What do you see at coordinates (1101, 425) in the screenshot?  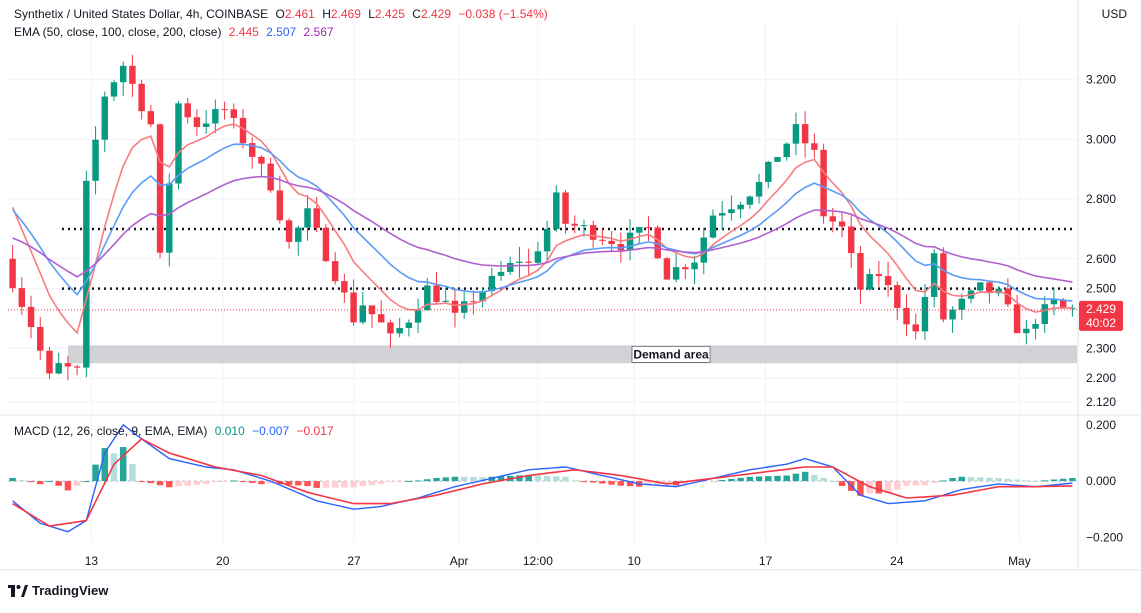 I see `macd-tick-label: 0.200` at bounding box center [1101, 425].